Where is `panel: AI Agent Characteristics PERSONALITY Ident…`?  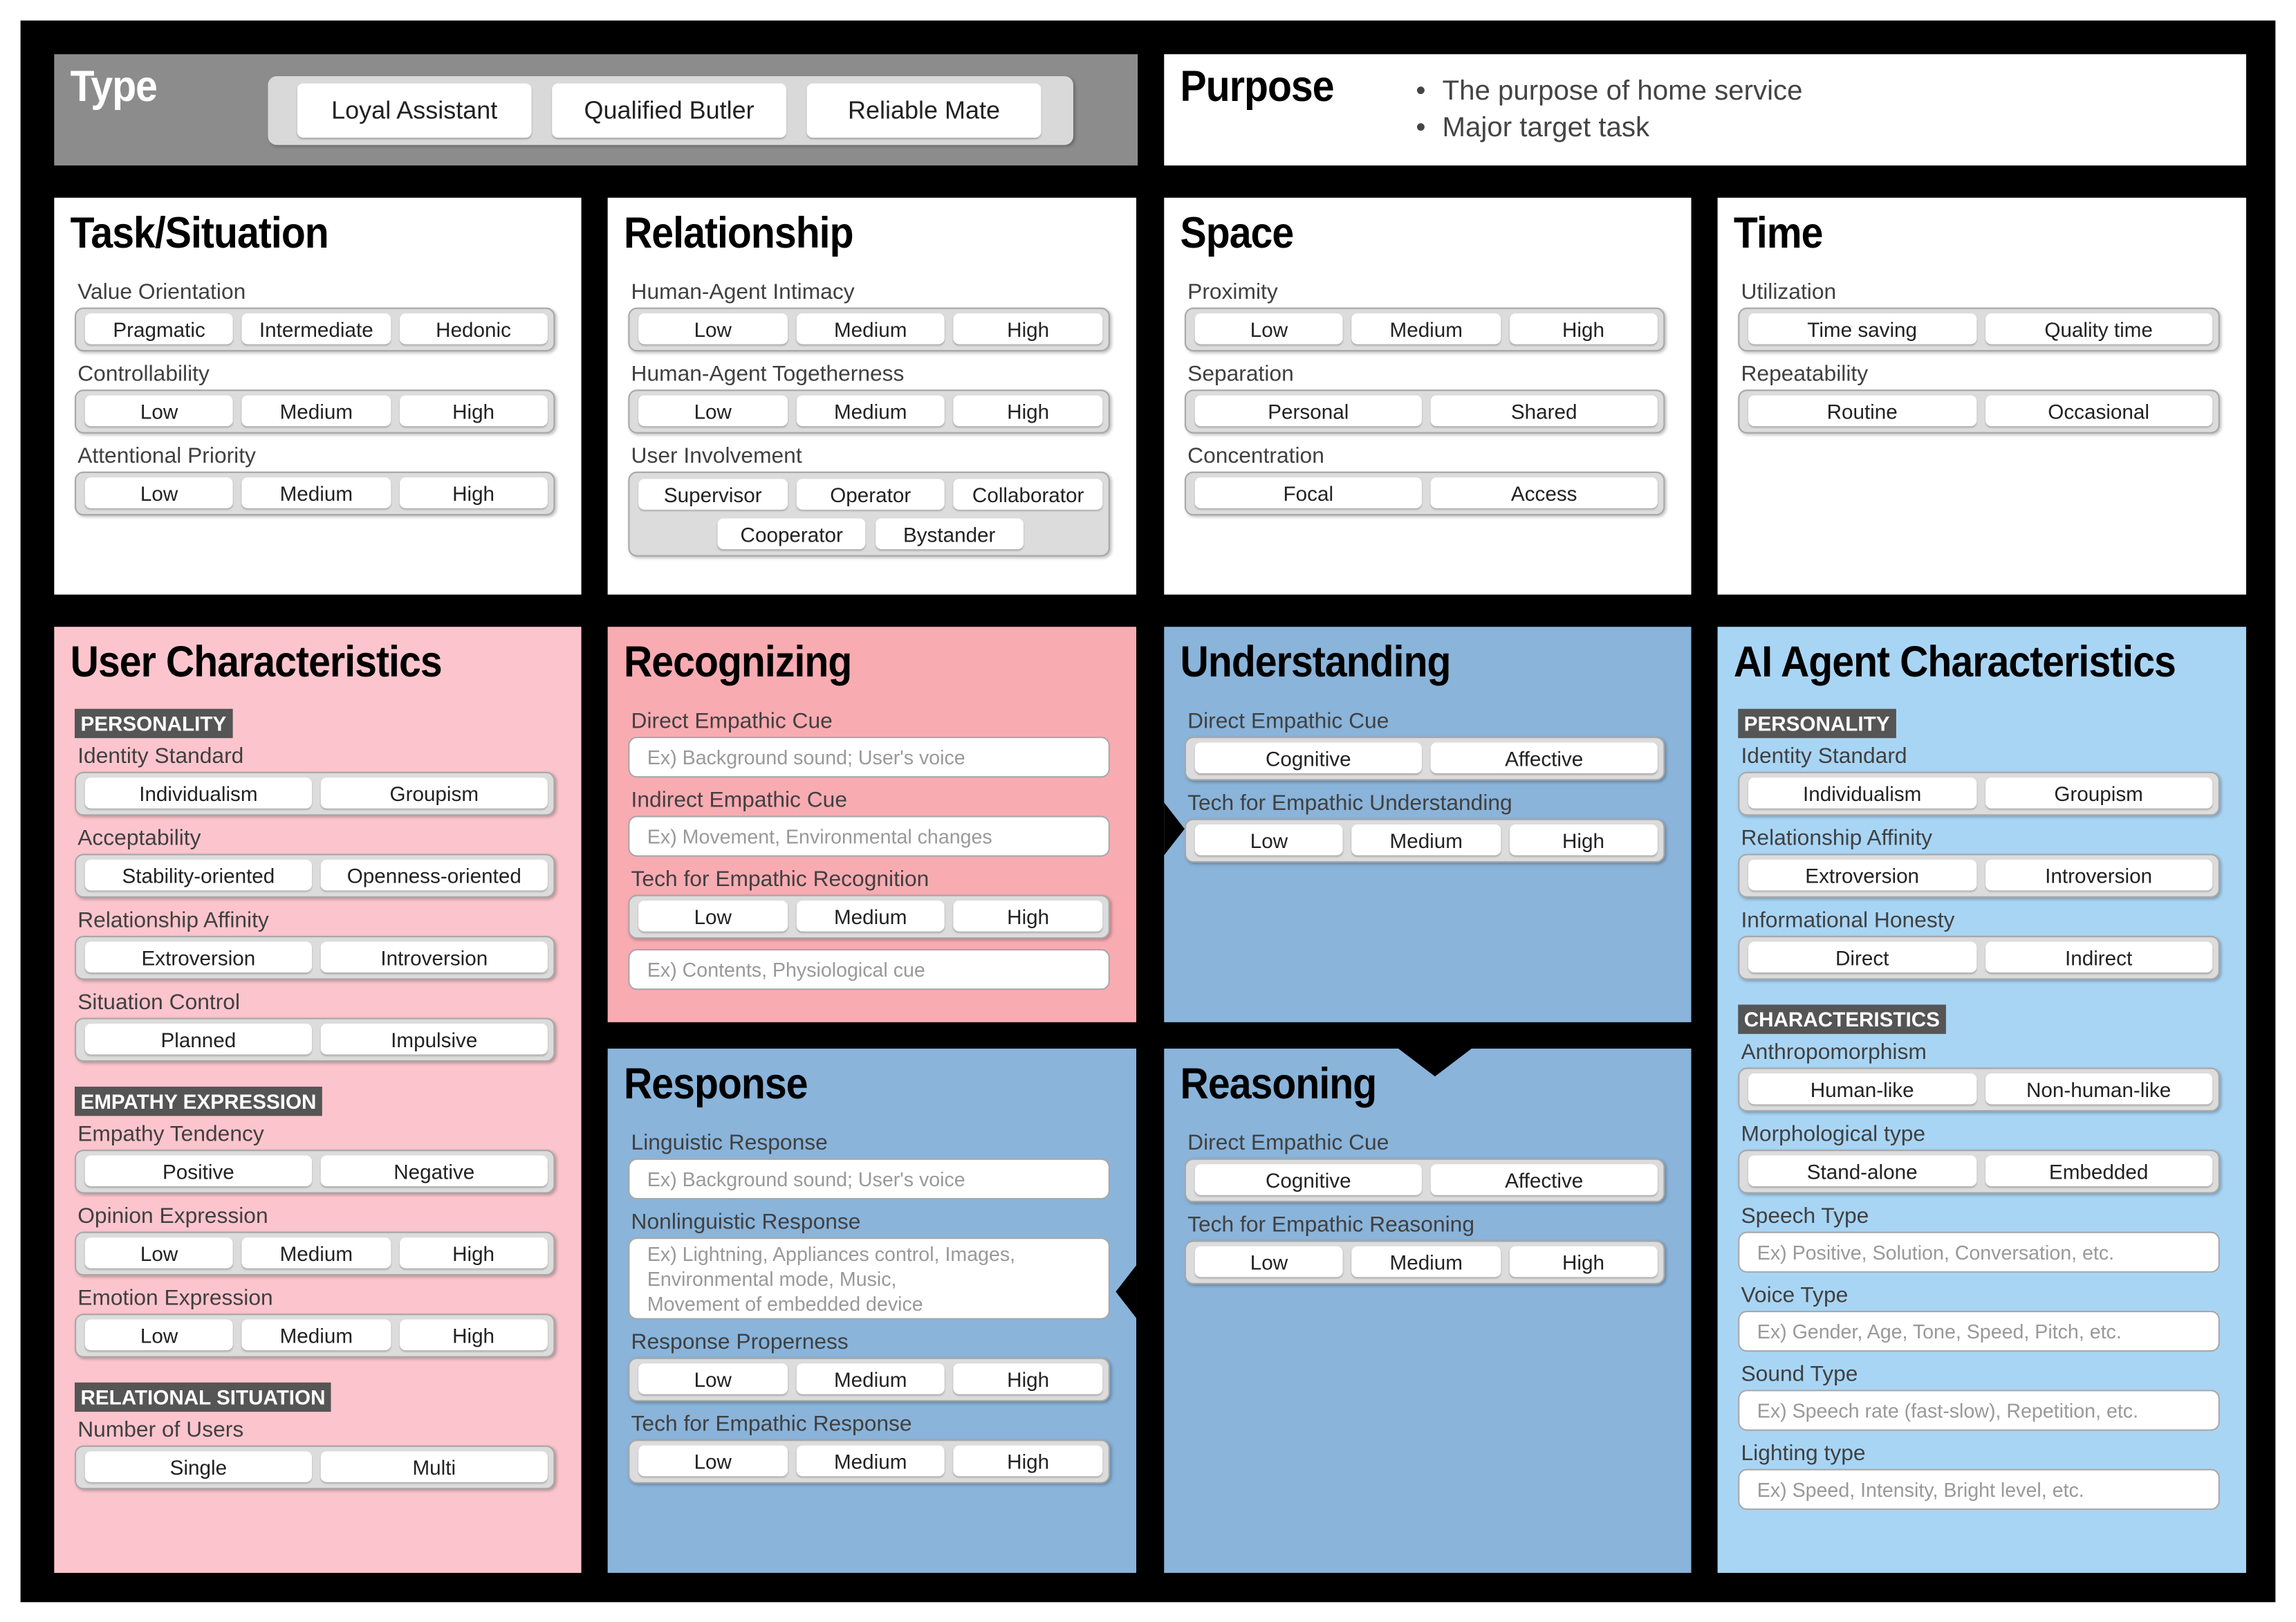 panel: AI Agent Characteristics PERSONALITY Ident… is located at coordinates (1982, 1100).